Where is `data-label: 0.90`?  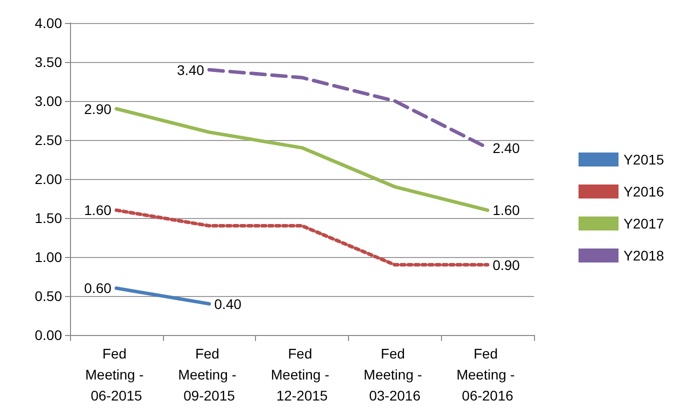 data-label: 0.90 is located at coordinates (506, 264).